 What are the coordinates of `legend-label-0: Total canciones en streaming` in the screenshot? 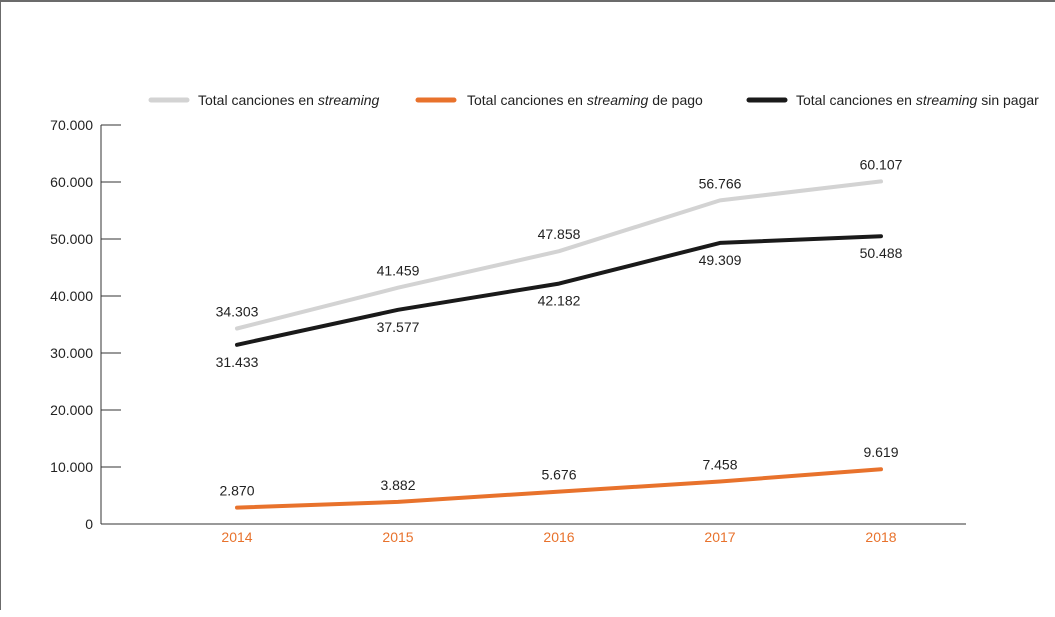 It's located at (289, 100).